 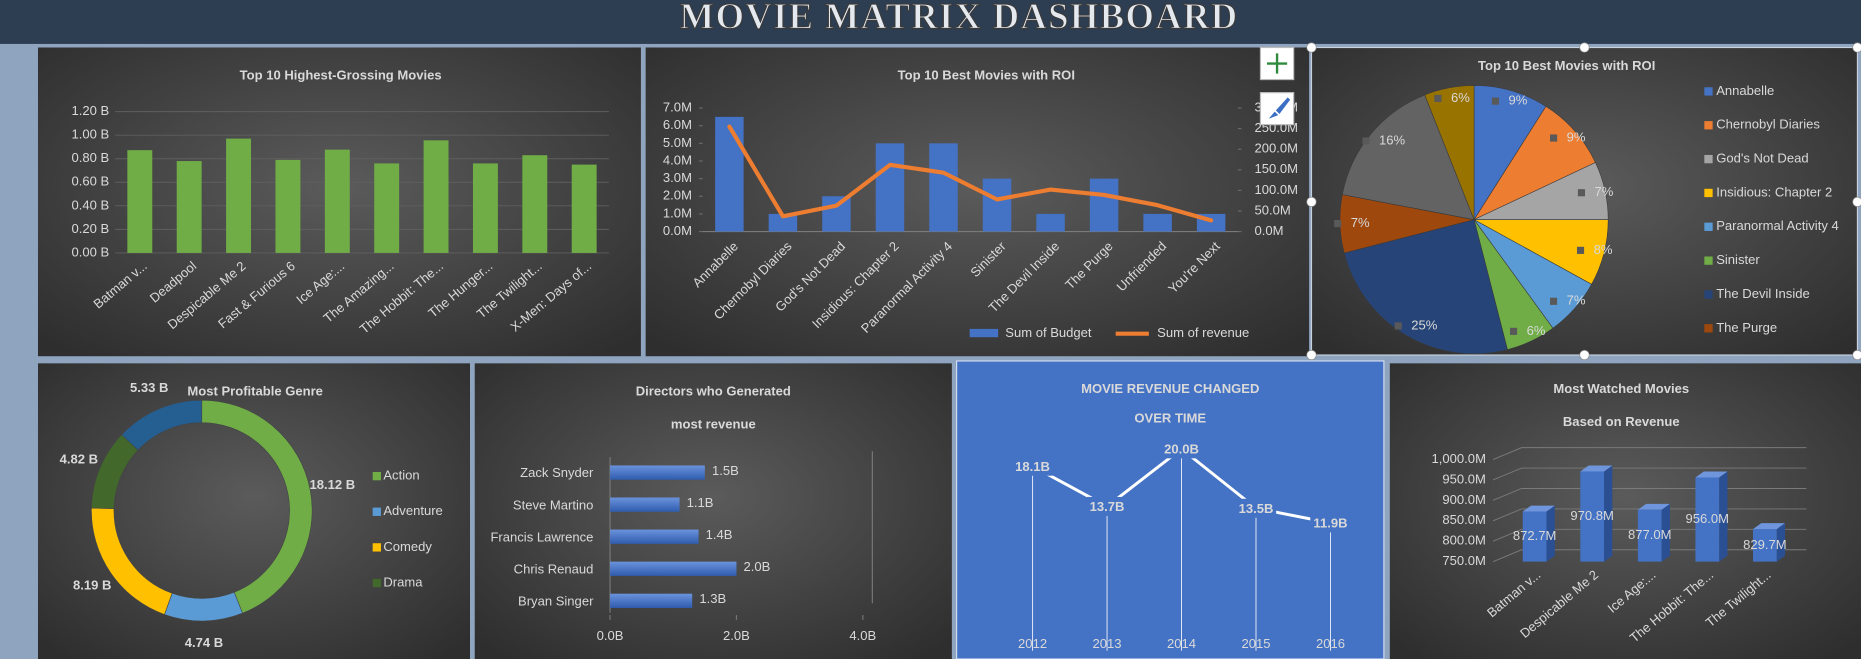 What do you see at coordinates (736, 635) in the screenshot?
I see `x-tick-label: 2.0B` at bounding box center [736, 635].